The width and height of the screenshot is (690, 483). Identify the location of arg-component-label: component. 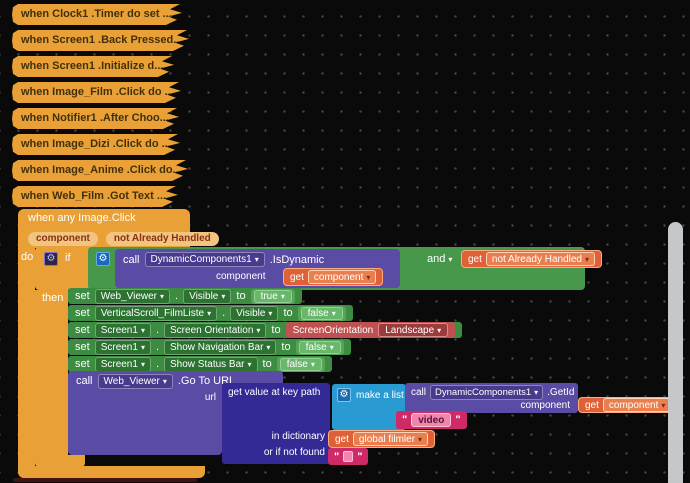
(241, 276).